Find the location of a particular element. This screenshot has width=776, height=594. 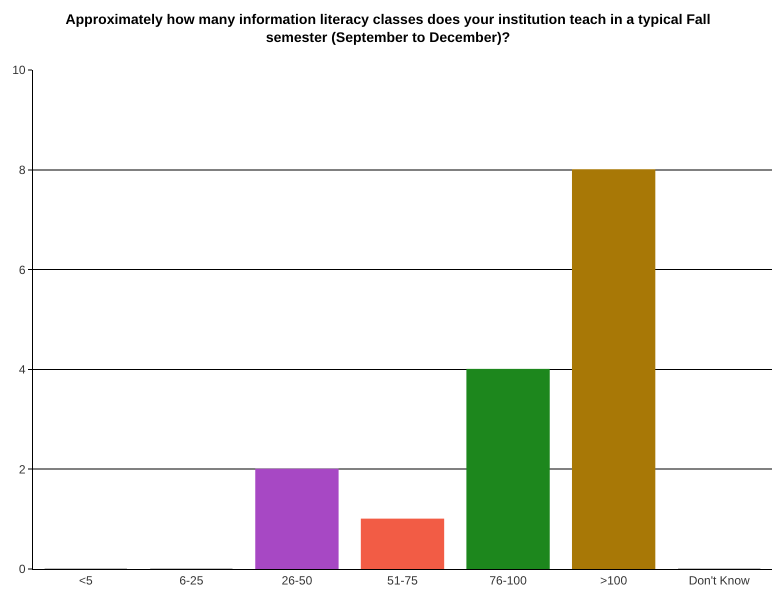

x-tick-label: Don't Know is located at coordinates (719, 580).